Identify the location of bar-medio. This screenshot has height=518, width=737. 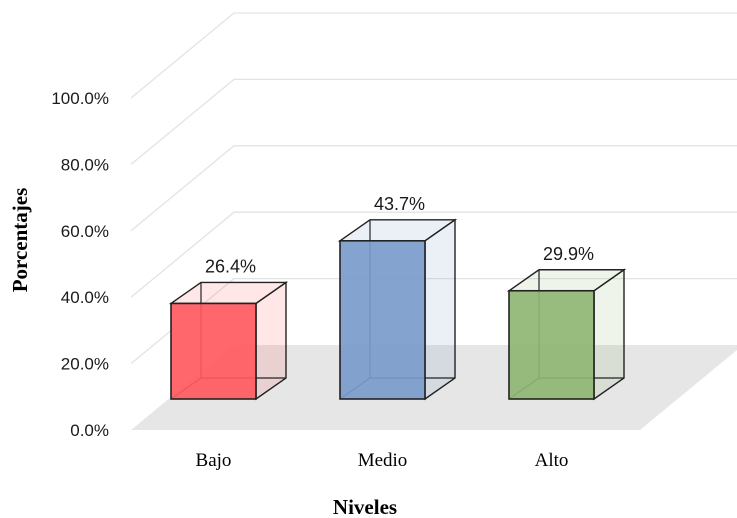
(397, 309).